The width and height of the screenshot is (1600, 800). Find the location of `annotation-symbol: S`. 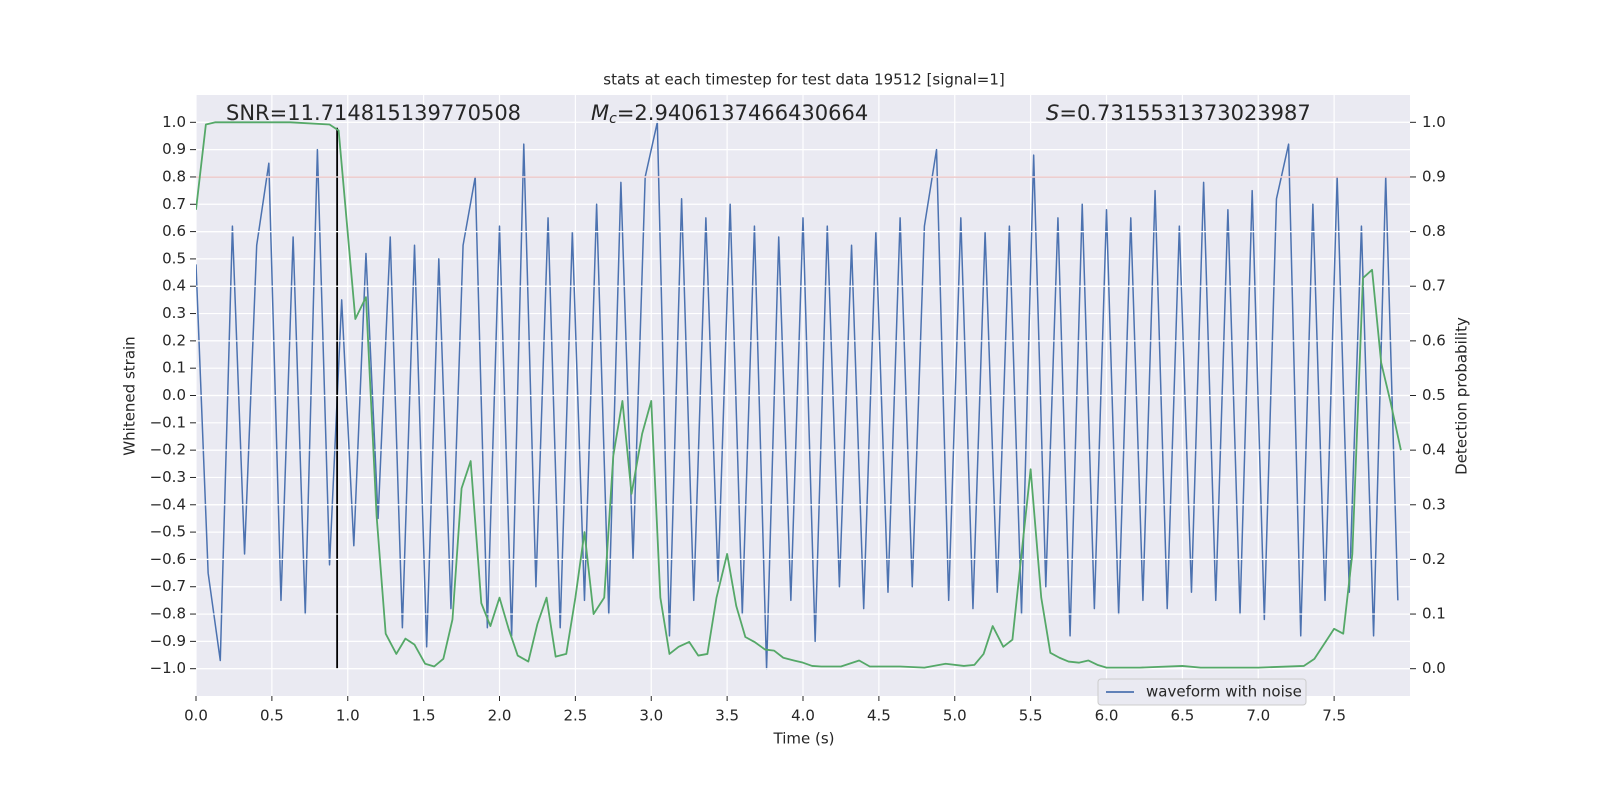

annotation-symbol: S is located at coordinates (1052, 113).